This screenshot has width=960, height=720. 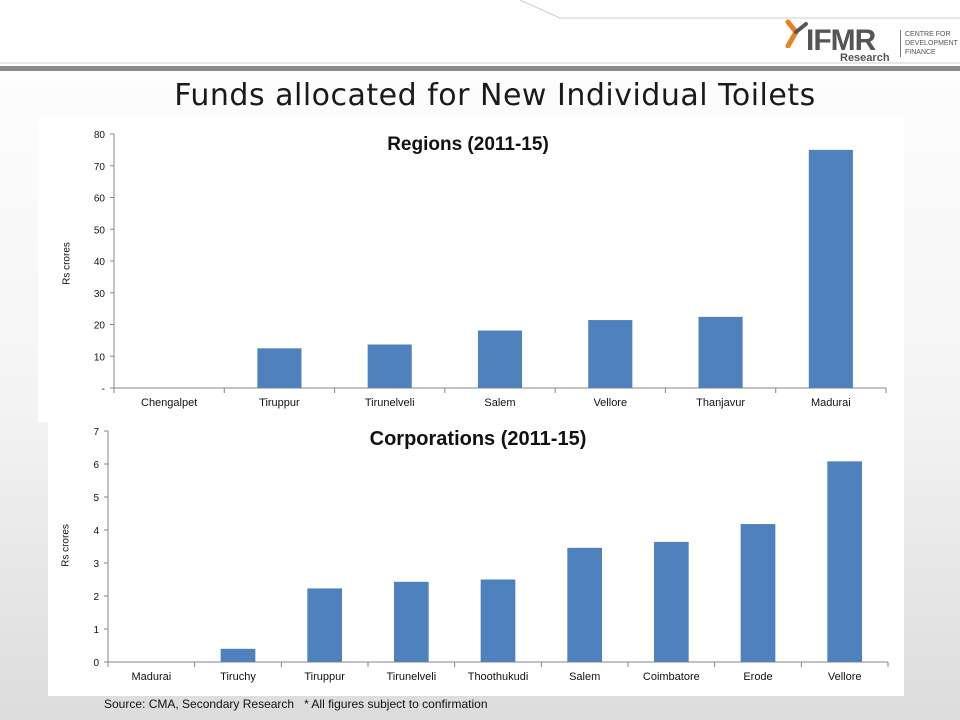 I want to click on corporations-category-label: Coimbatore, so click(x=671, y=677).